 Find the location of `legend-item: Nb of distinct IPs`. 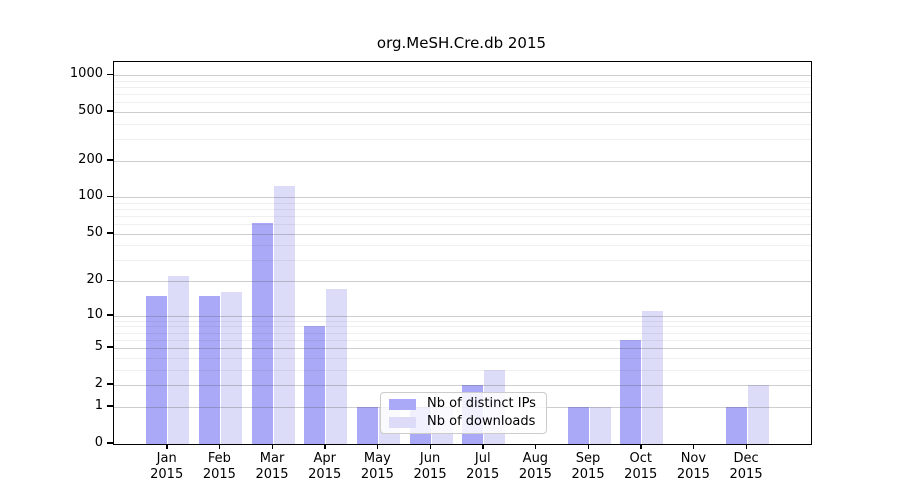

legend-item: Nb of distinct IPs is located at coordinates (462, 404).